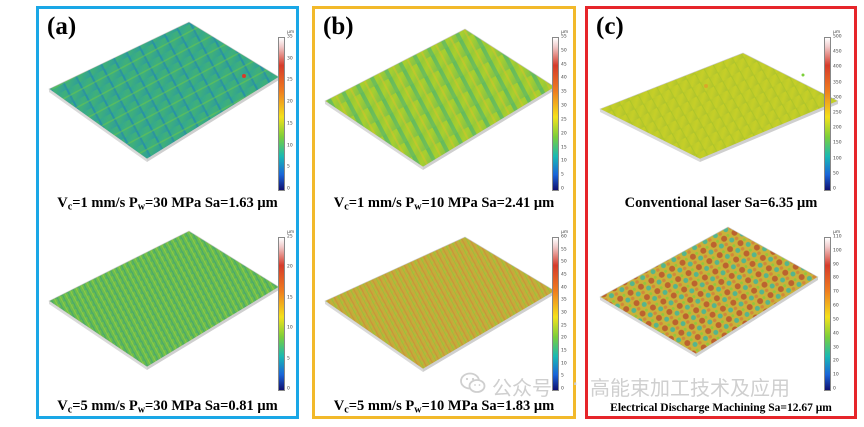 This screenshot has height=427, width=864. I want to click on surface-map-a-bottom, so click(164, 300).